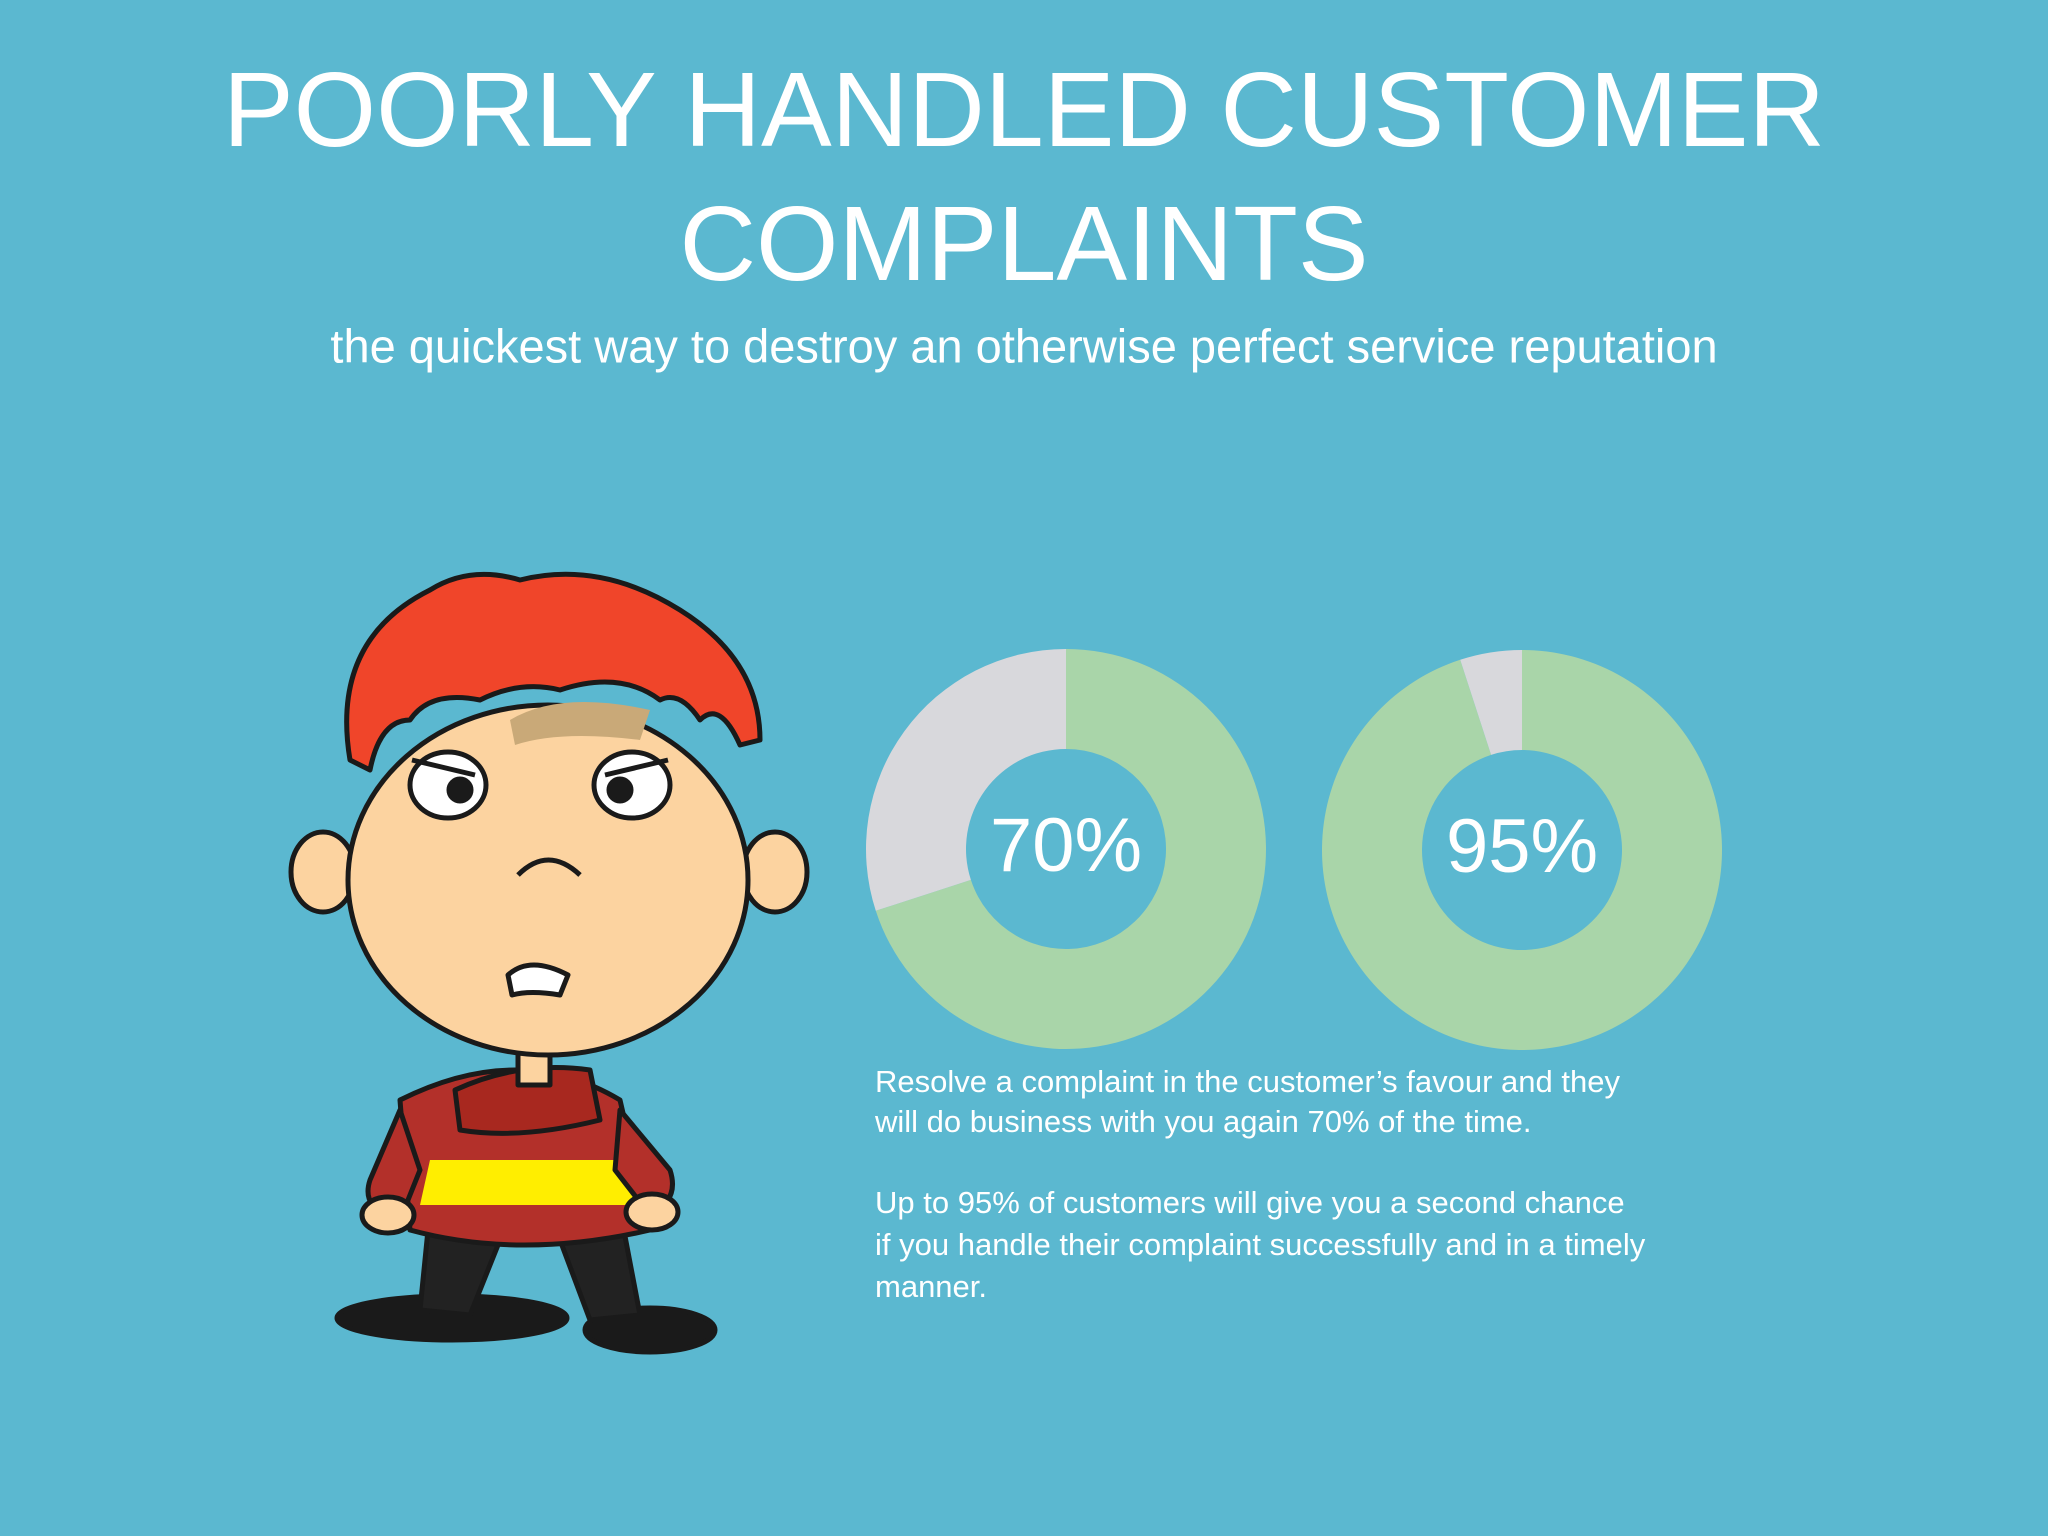  I want to click on donut-center-label: 95%, so click(1522, 846).